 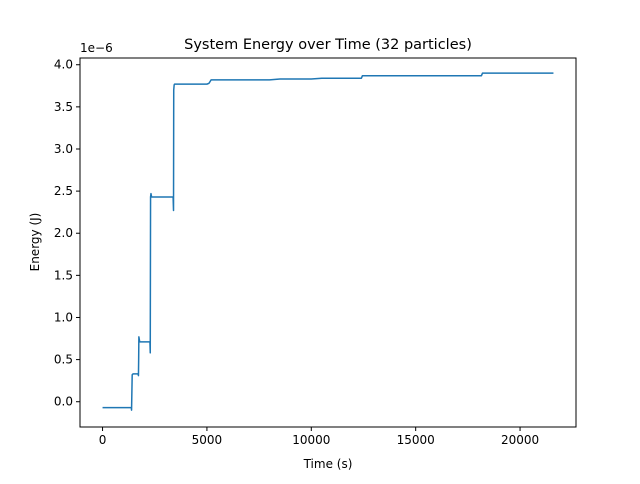 I want to click on x-tick-label: 10000, so click(x=311, y=440).